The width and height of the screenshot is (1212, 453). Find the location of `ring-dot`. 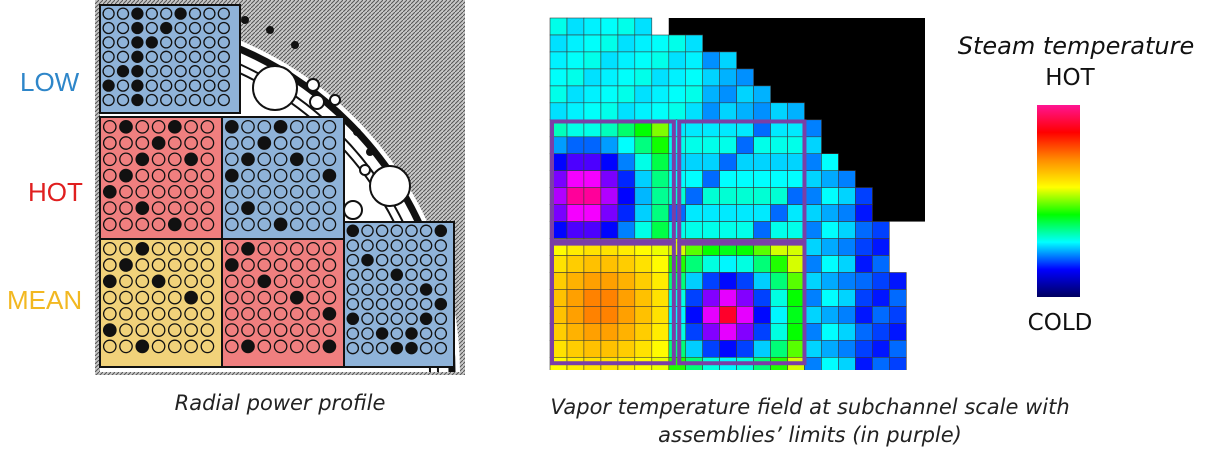

ring-dot is located at coordinates (357, 132).